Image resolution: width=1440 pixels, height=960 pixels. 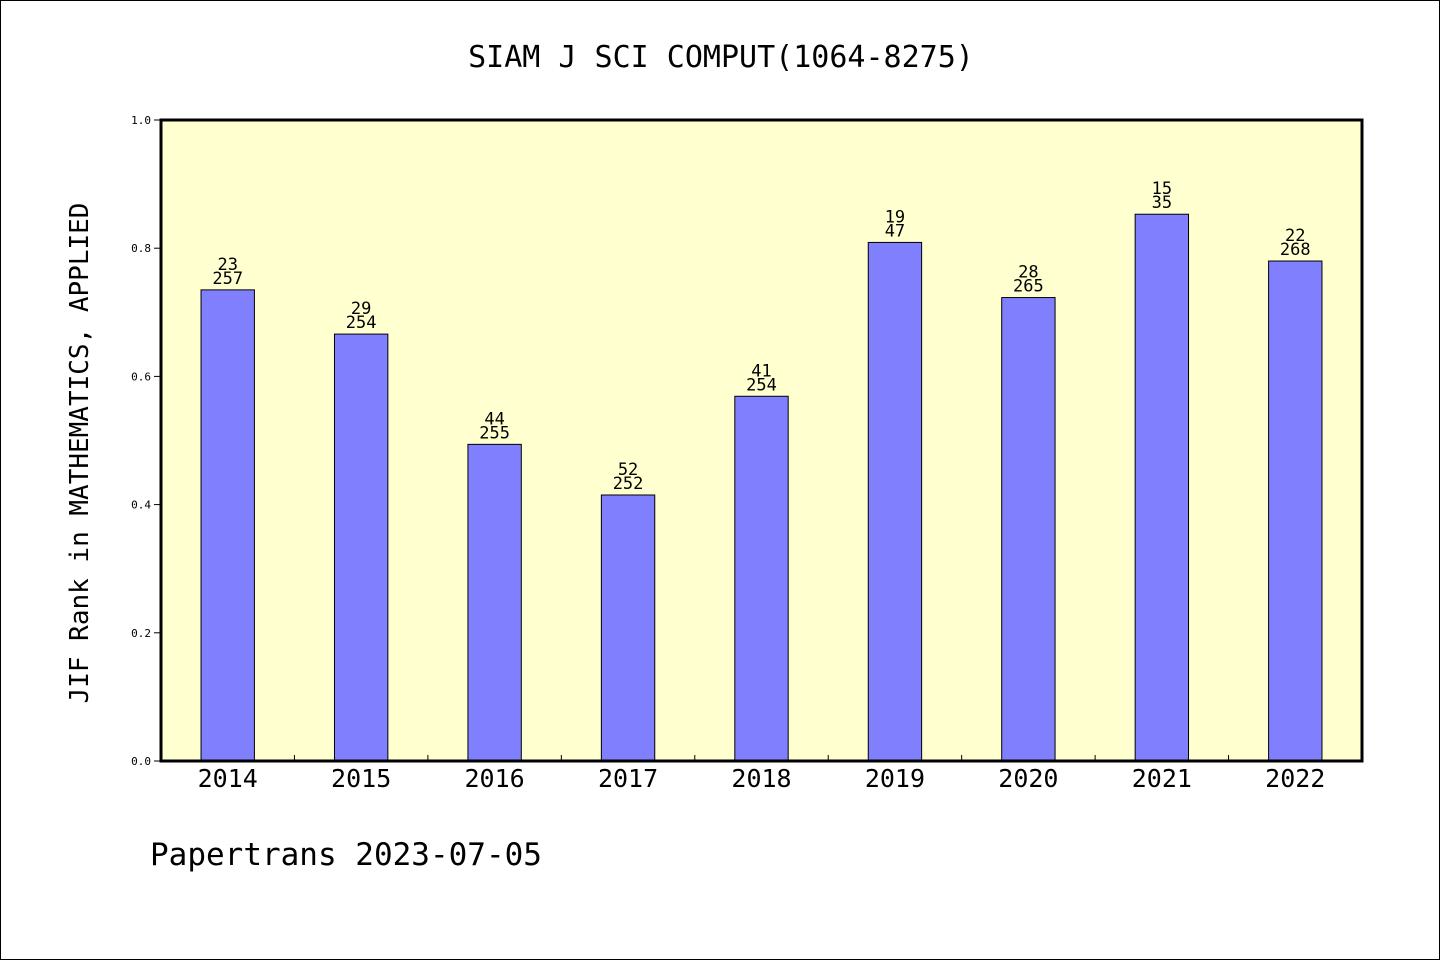 What do you see at coordinates (1028, 778) in the screenshot?
I see `x-tick-label-2020: 2020` at bounding box center [1028, 778].